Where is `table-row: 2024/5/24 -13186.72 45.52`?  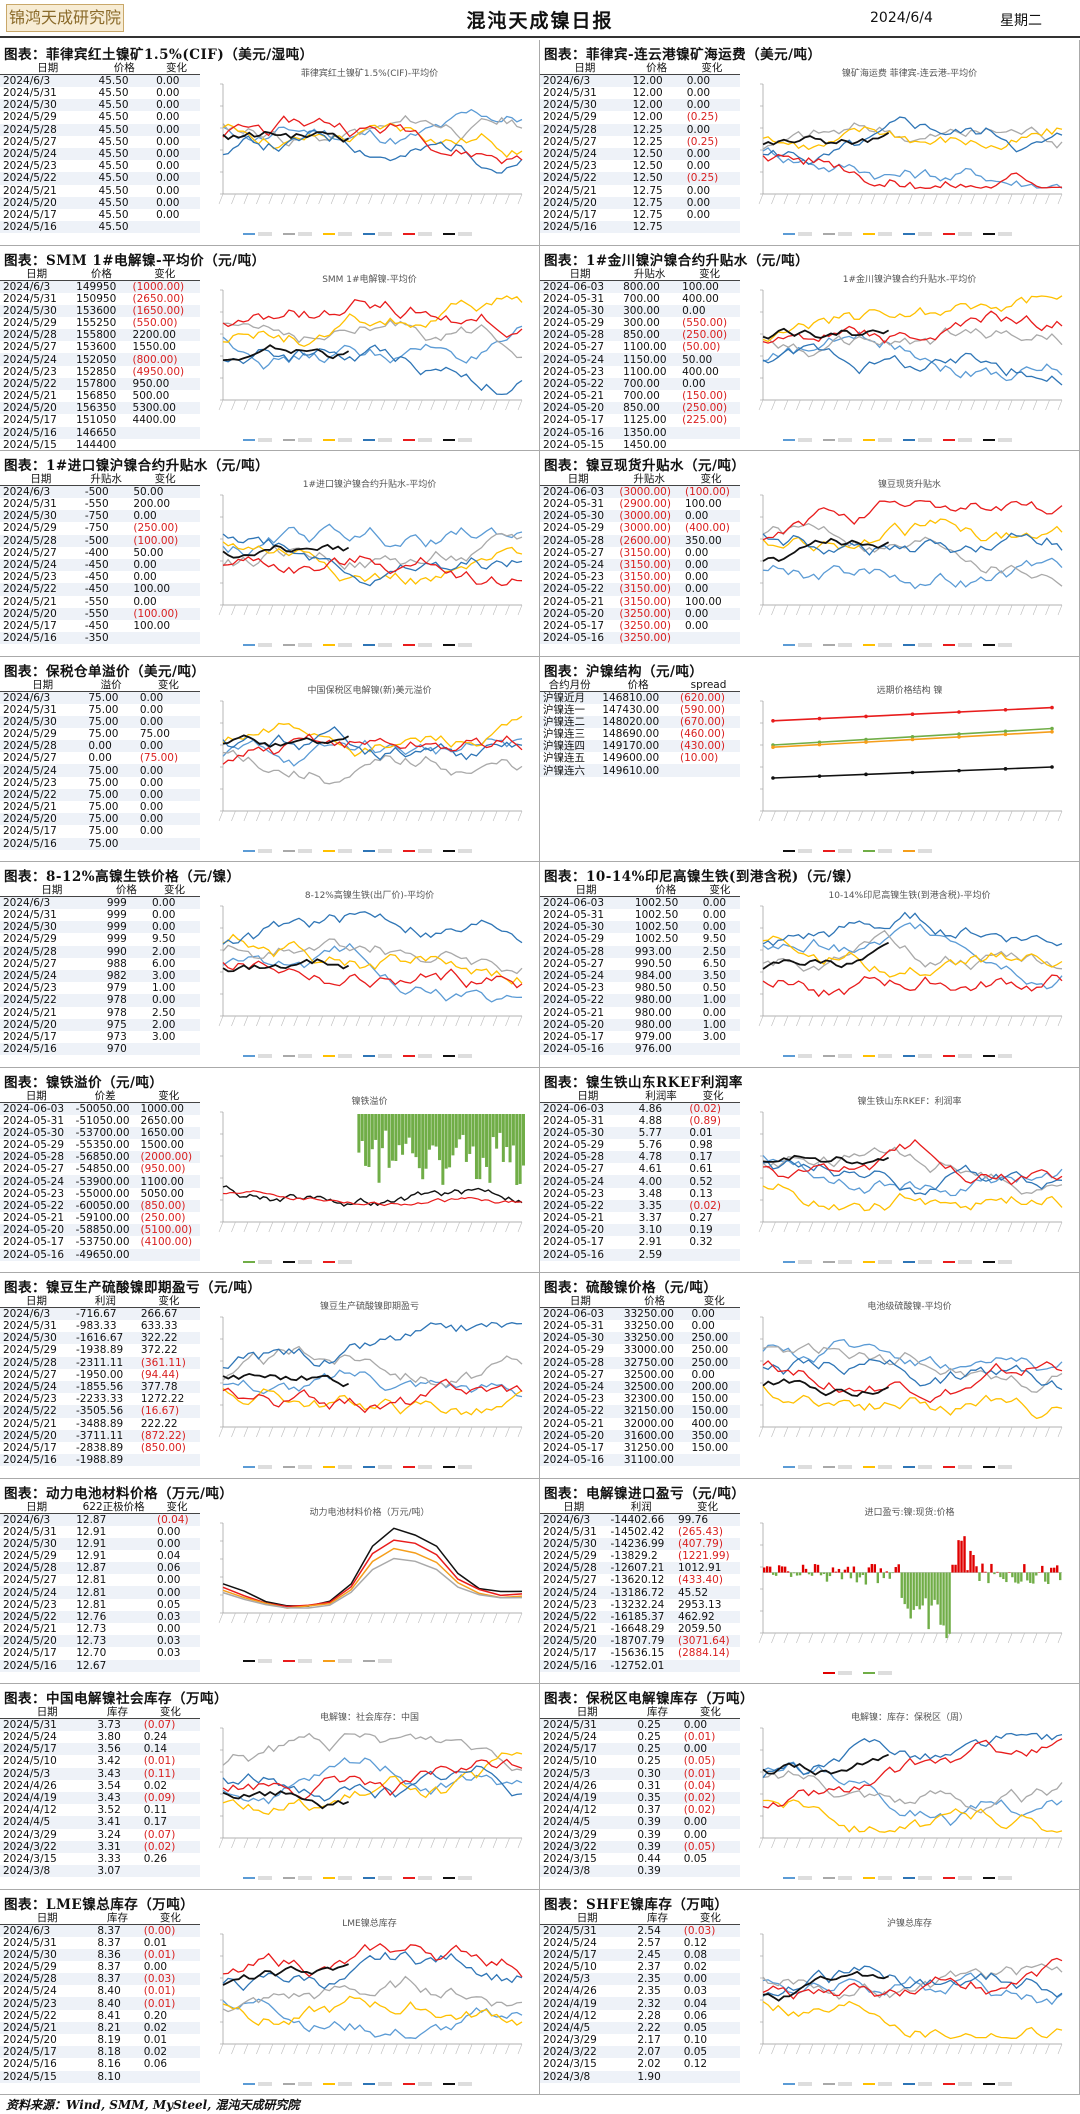
table-row: 2024/5/24 -13186.72 45.52 is located at coordinates (640, 1592).